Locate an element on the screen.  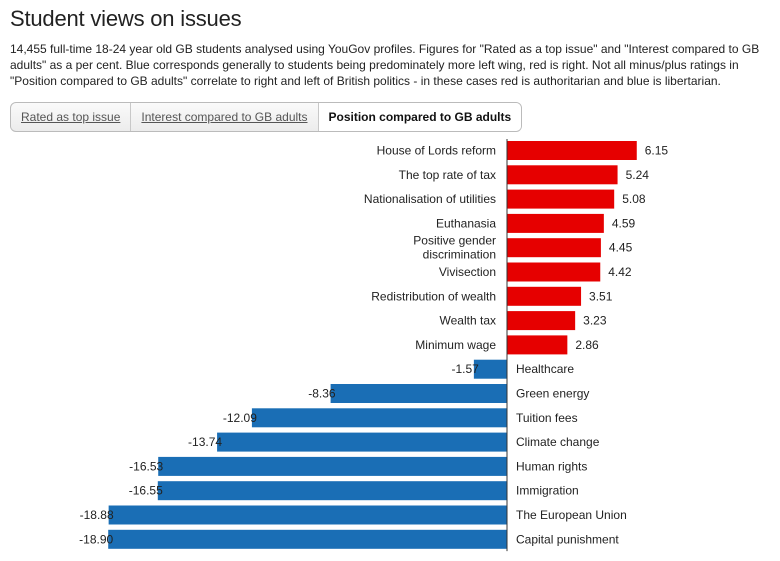
value-label: -18.88 is located at coordinates (97, 515).